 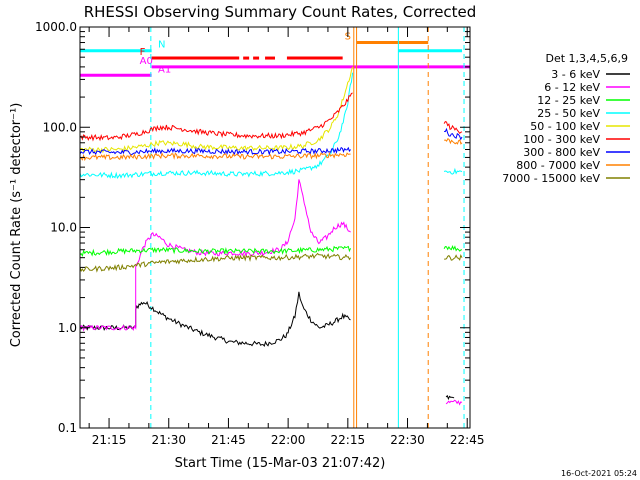 What do you see at coordinates (228, 440) in the screenshot?
I see `x-tick-label-2: 21:45` at bounding box center [228, 440].